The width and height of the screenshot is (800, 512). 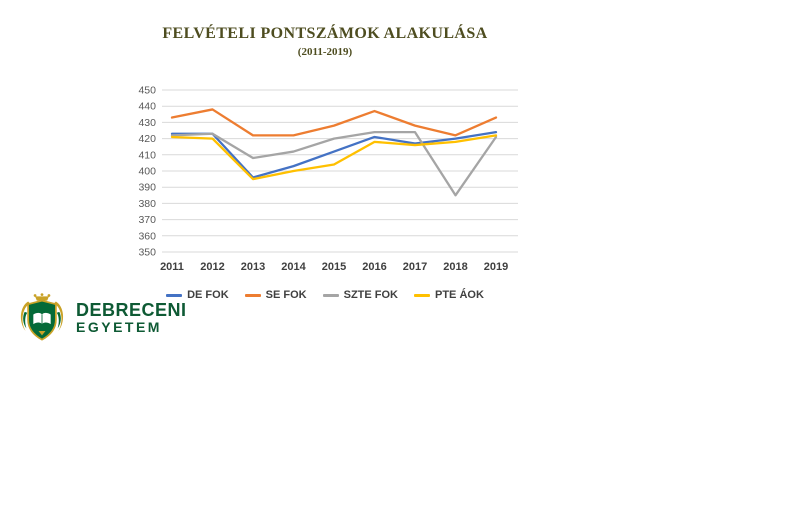 I want to click on logo-name-line2: EGYETEM, so click(x=119, y=327).